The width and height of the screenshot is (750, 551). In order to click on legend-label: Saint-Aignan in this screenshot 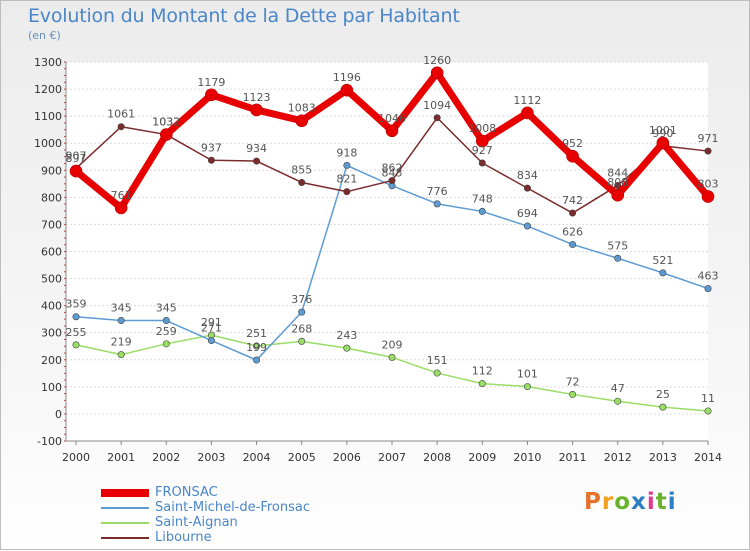, I will do `click(196, 522)`.